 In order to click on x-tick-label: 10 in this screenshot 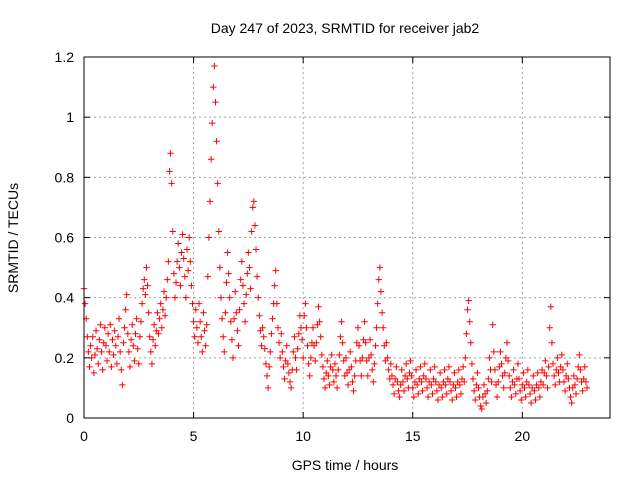, I will do `click(303, 436)`.